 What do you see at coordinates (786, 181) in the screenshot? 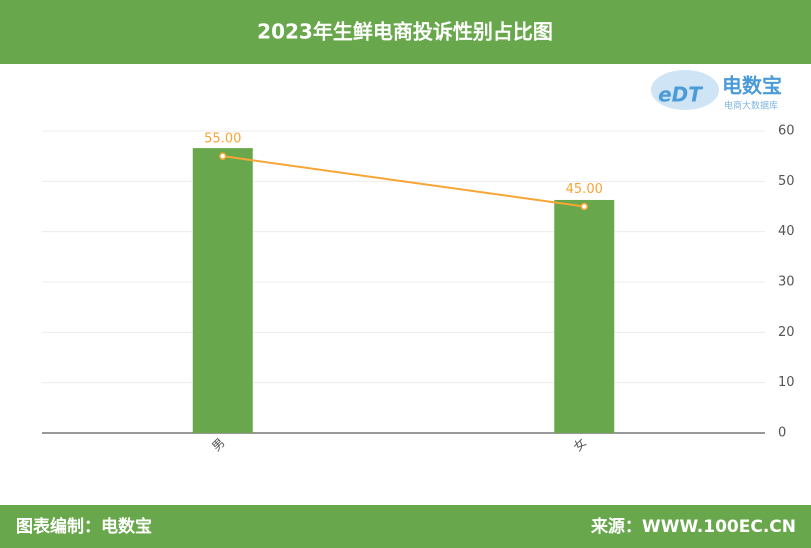
I see `y-tick-label: 50` at bounding box center [786, 181].